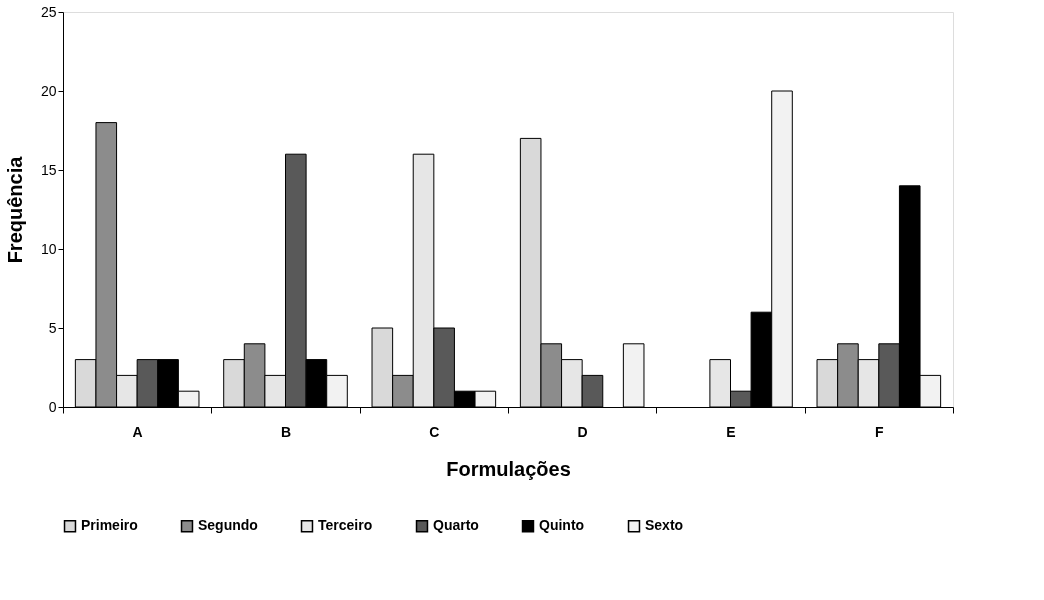 The image size is (1044, 600). What do you see at coordinates (109, 525) in the screenshot?
I see `legend-label: Primeiro` at bounding box center [109, 525].